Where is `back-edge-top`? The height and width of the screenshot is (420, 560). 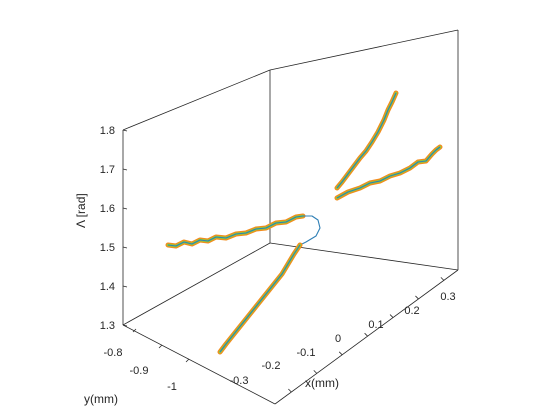 back-edge-top is located at coordinates (196, 100).